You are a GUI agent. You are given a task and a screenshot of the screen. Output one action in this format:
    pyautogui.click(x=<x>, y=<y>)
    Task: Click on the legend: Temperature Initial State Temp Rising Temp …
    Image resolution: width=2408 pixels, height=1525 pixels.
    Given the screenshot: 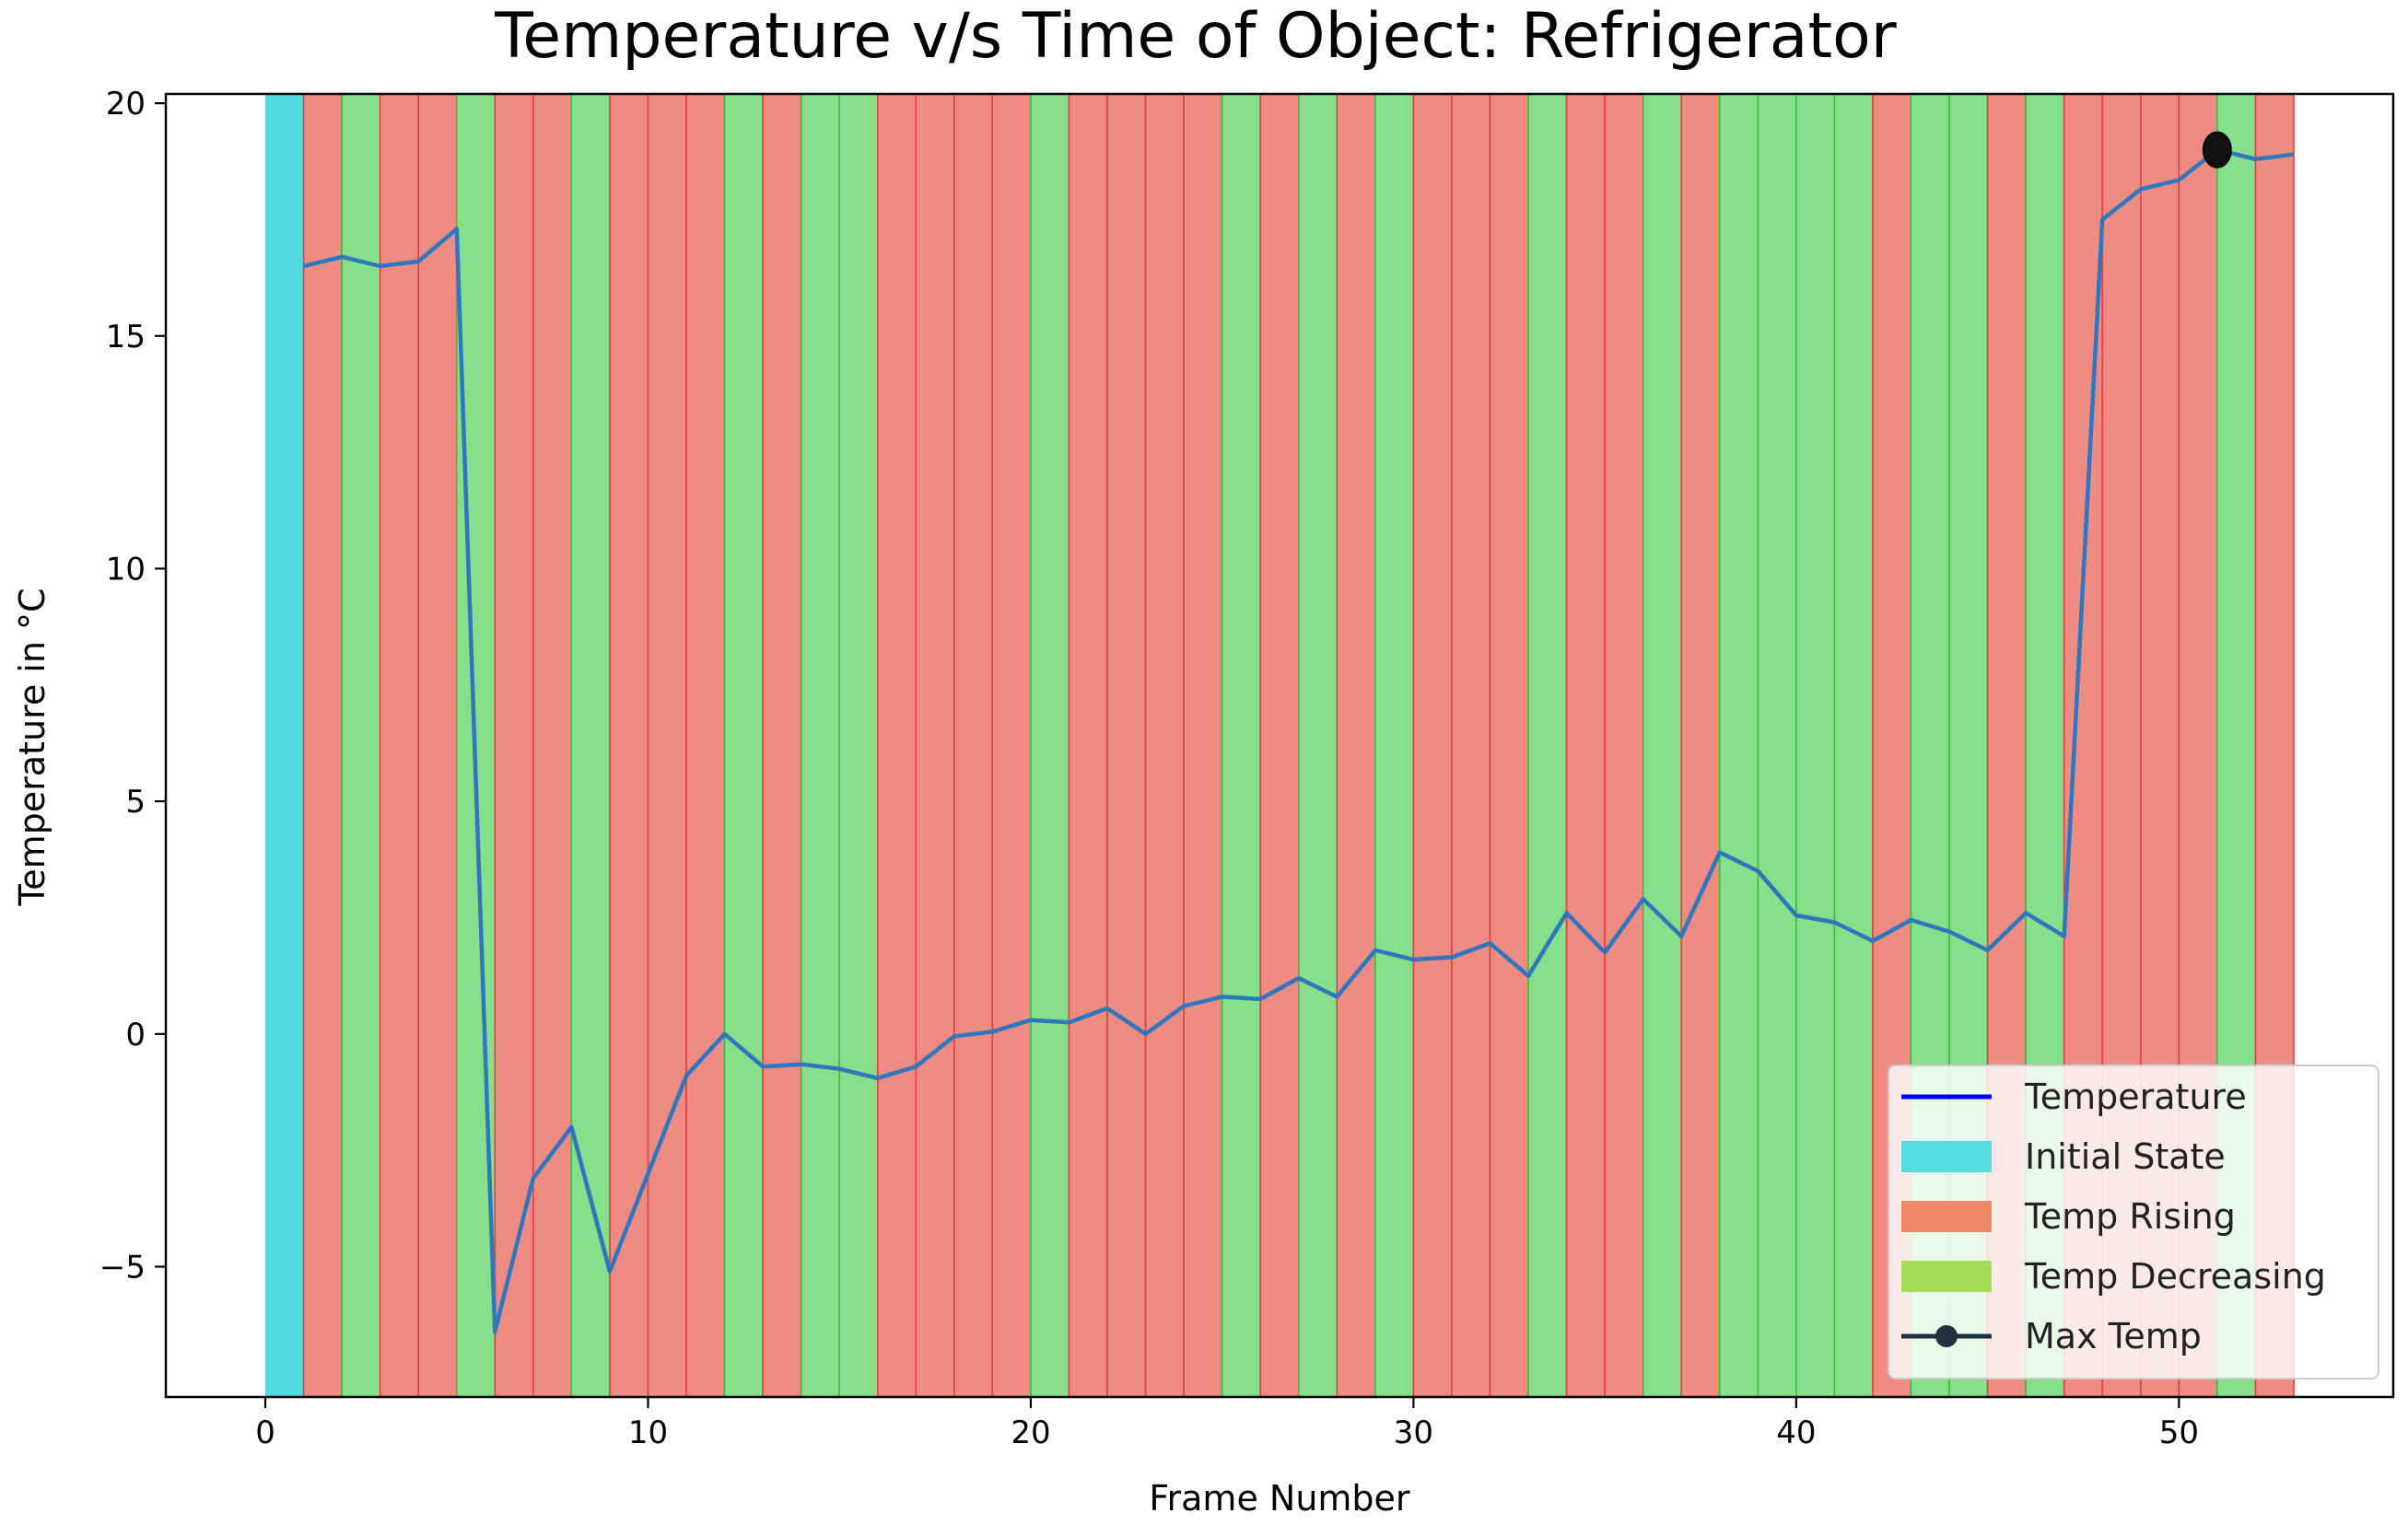 What is the action you would take?
    pyautogui.click(x=2134, y=1222)
    